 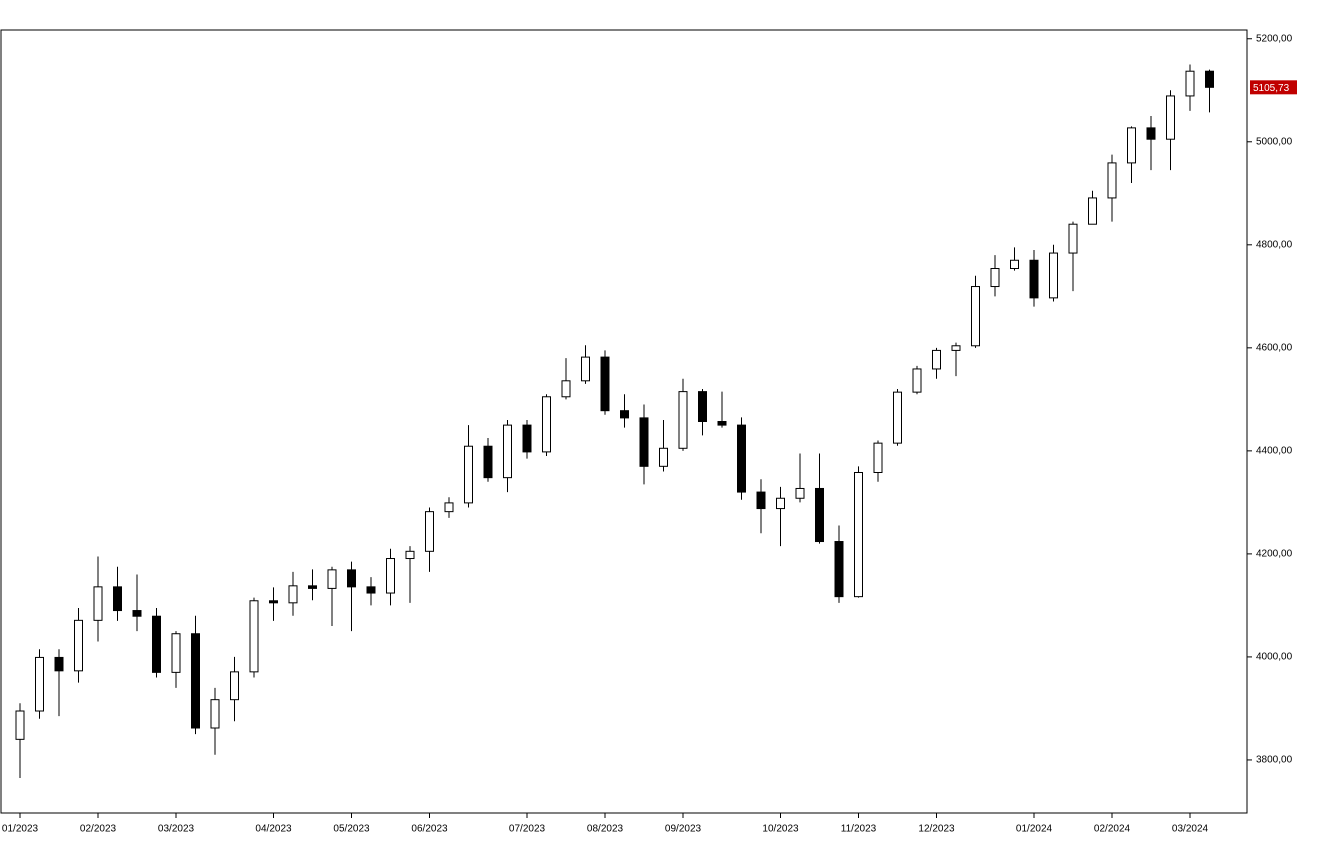 What do you see at coordinates (1274, 451) in the screenshot?
I see `y-tick-label: 4400,00` at bounding box center [1274, 451].